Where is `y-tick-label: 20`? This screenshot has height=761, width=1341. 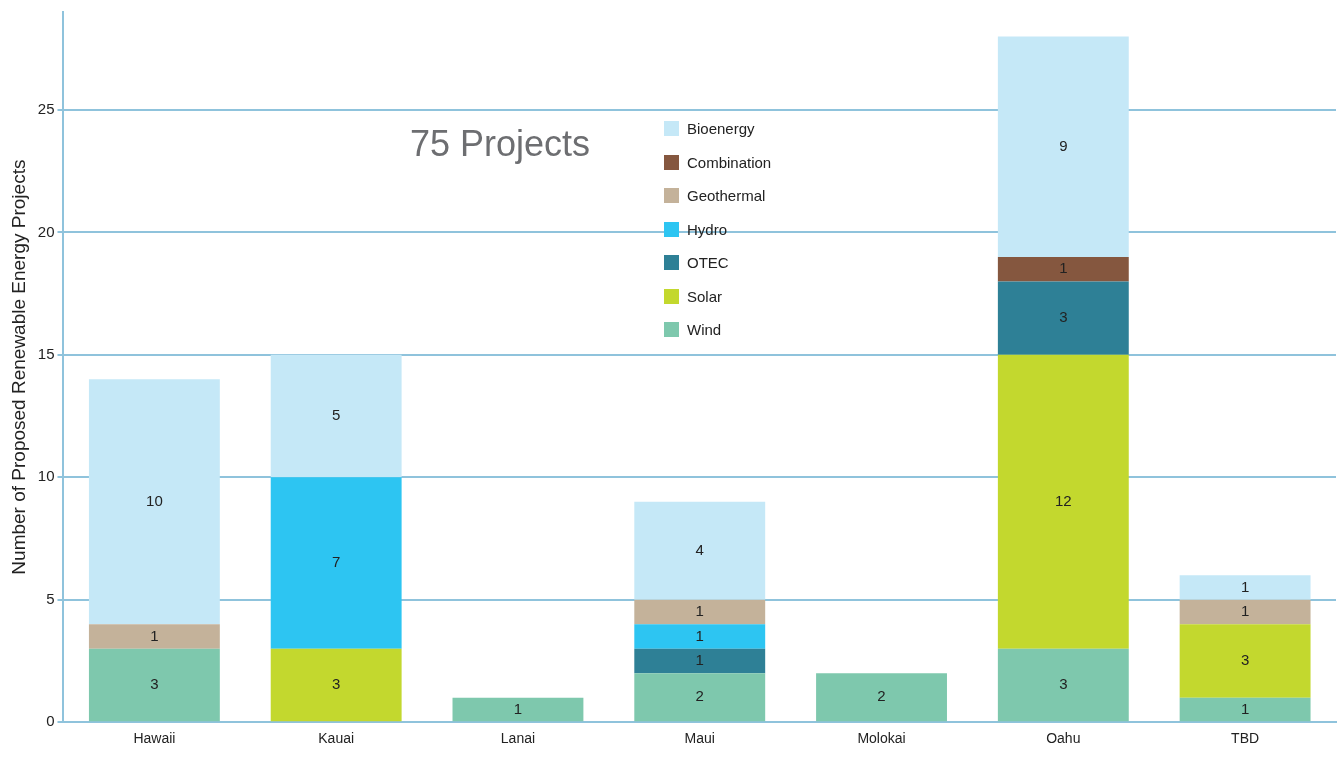 y-tick-label: 20 is located at coordinates (46, 231).